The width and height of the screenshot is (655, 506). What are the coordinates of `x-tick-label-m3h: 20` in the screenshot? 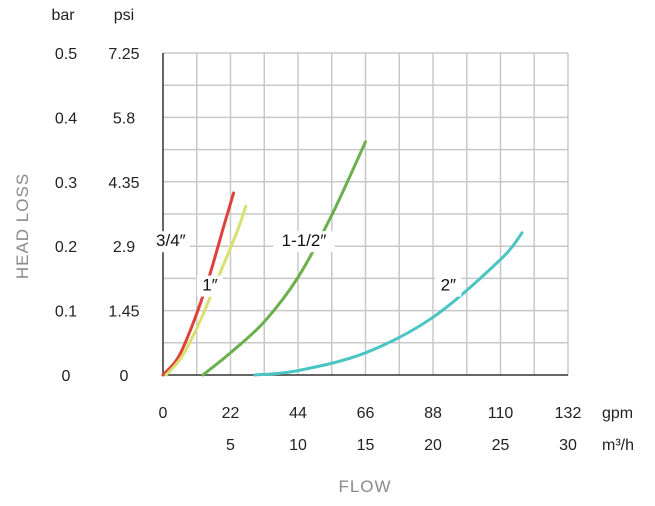 It's located at (433, 445).